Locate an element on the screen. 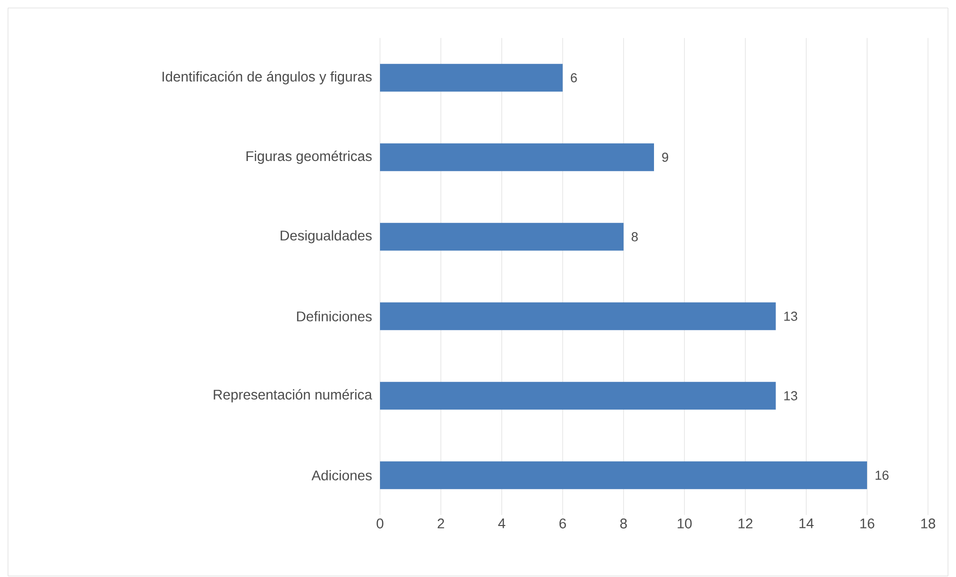 This screenshot has width=956, height=577. data-label: 8 is located at coordinates (635, 237).